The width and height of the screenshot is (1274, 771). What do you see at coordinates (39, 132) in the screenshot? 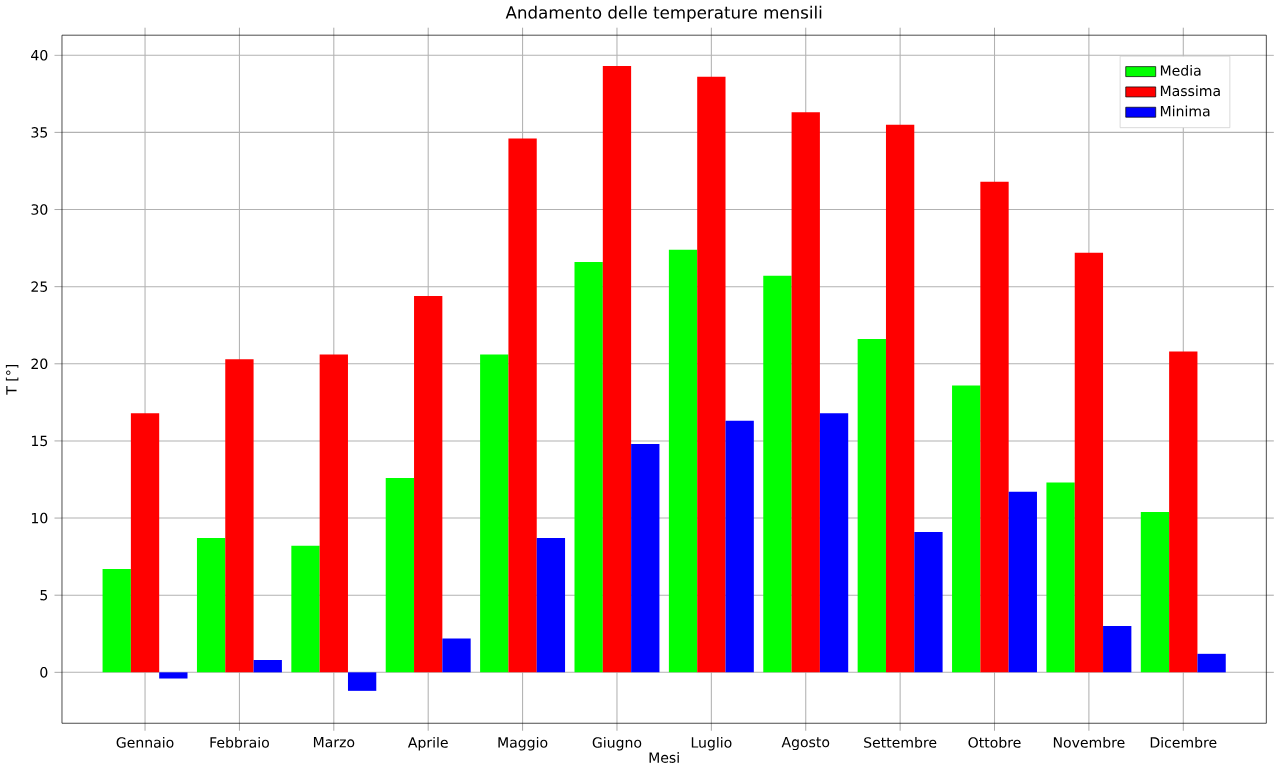
I see `y-tick-label: 35` at bounding box center [39, 132].